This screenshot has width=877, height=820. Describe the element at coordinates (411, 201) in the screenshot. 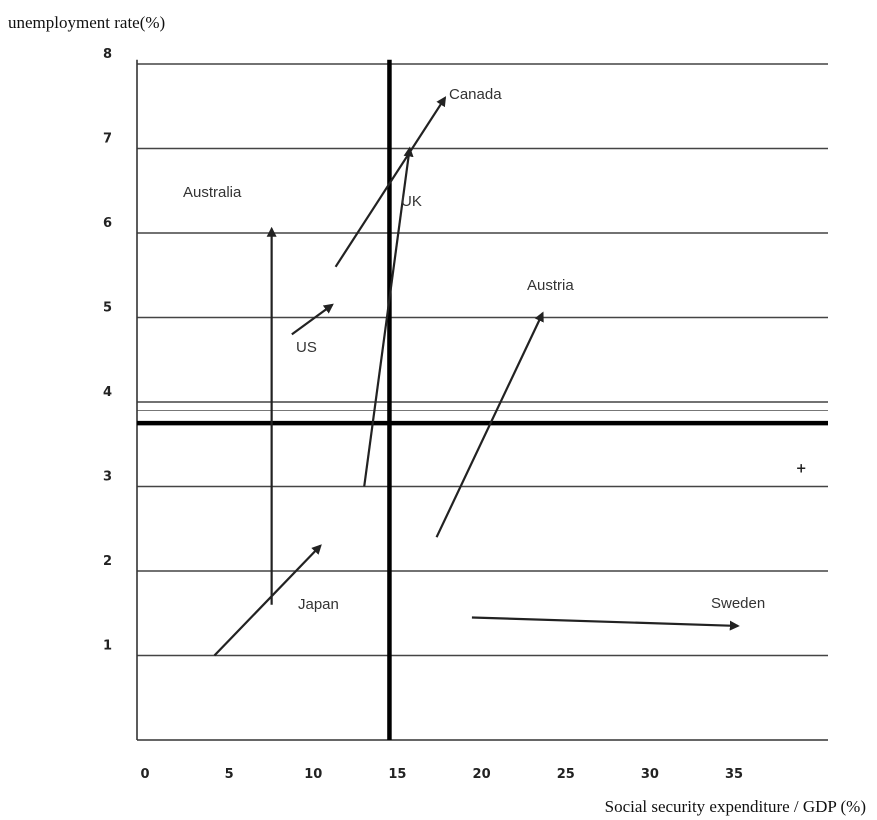

I see `label-uk: UK` at that location.